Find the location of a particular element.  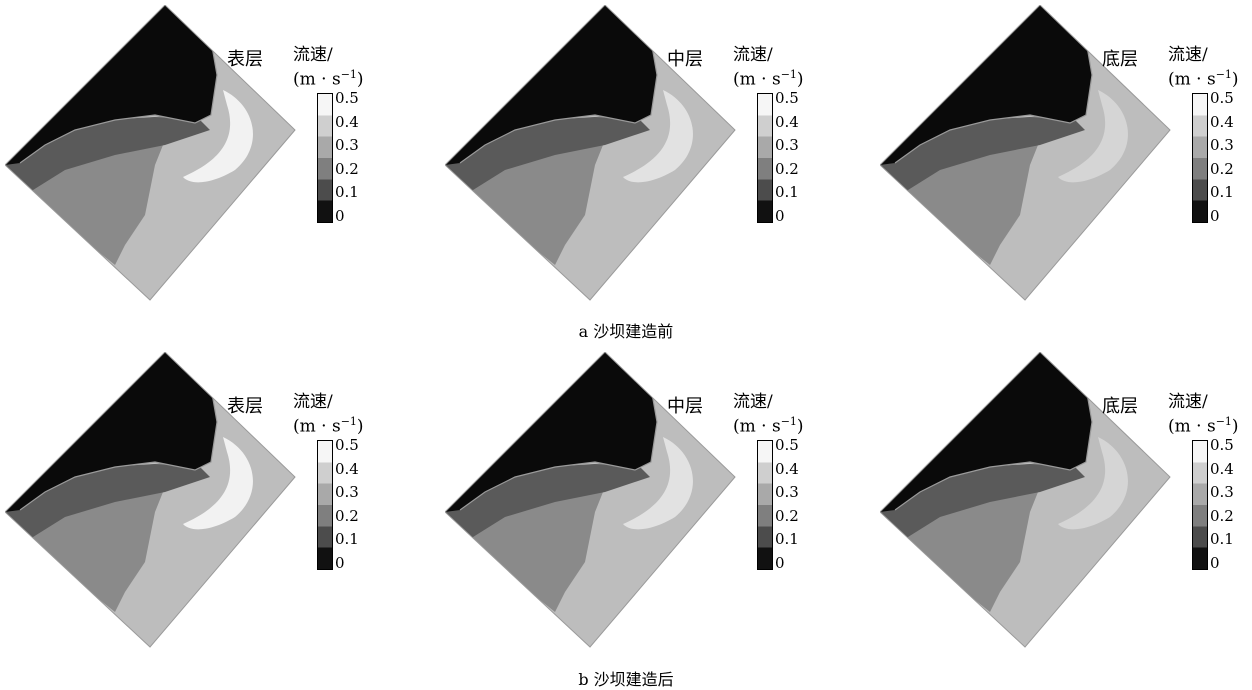

panel-a-middle: 中层 流速/ (m · s−1) 0.5 0.4 0.3 0.2 0.1 0 is located at coordinates (645, 155).